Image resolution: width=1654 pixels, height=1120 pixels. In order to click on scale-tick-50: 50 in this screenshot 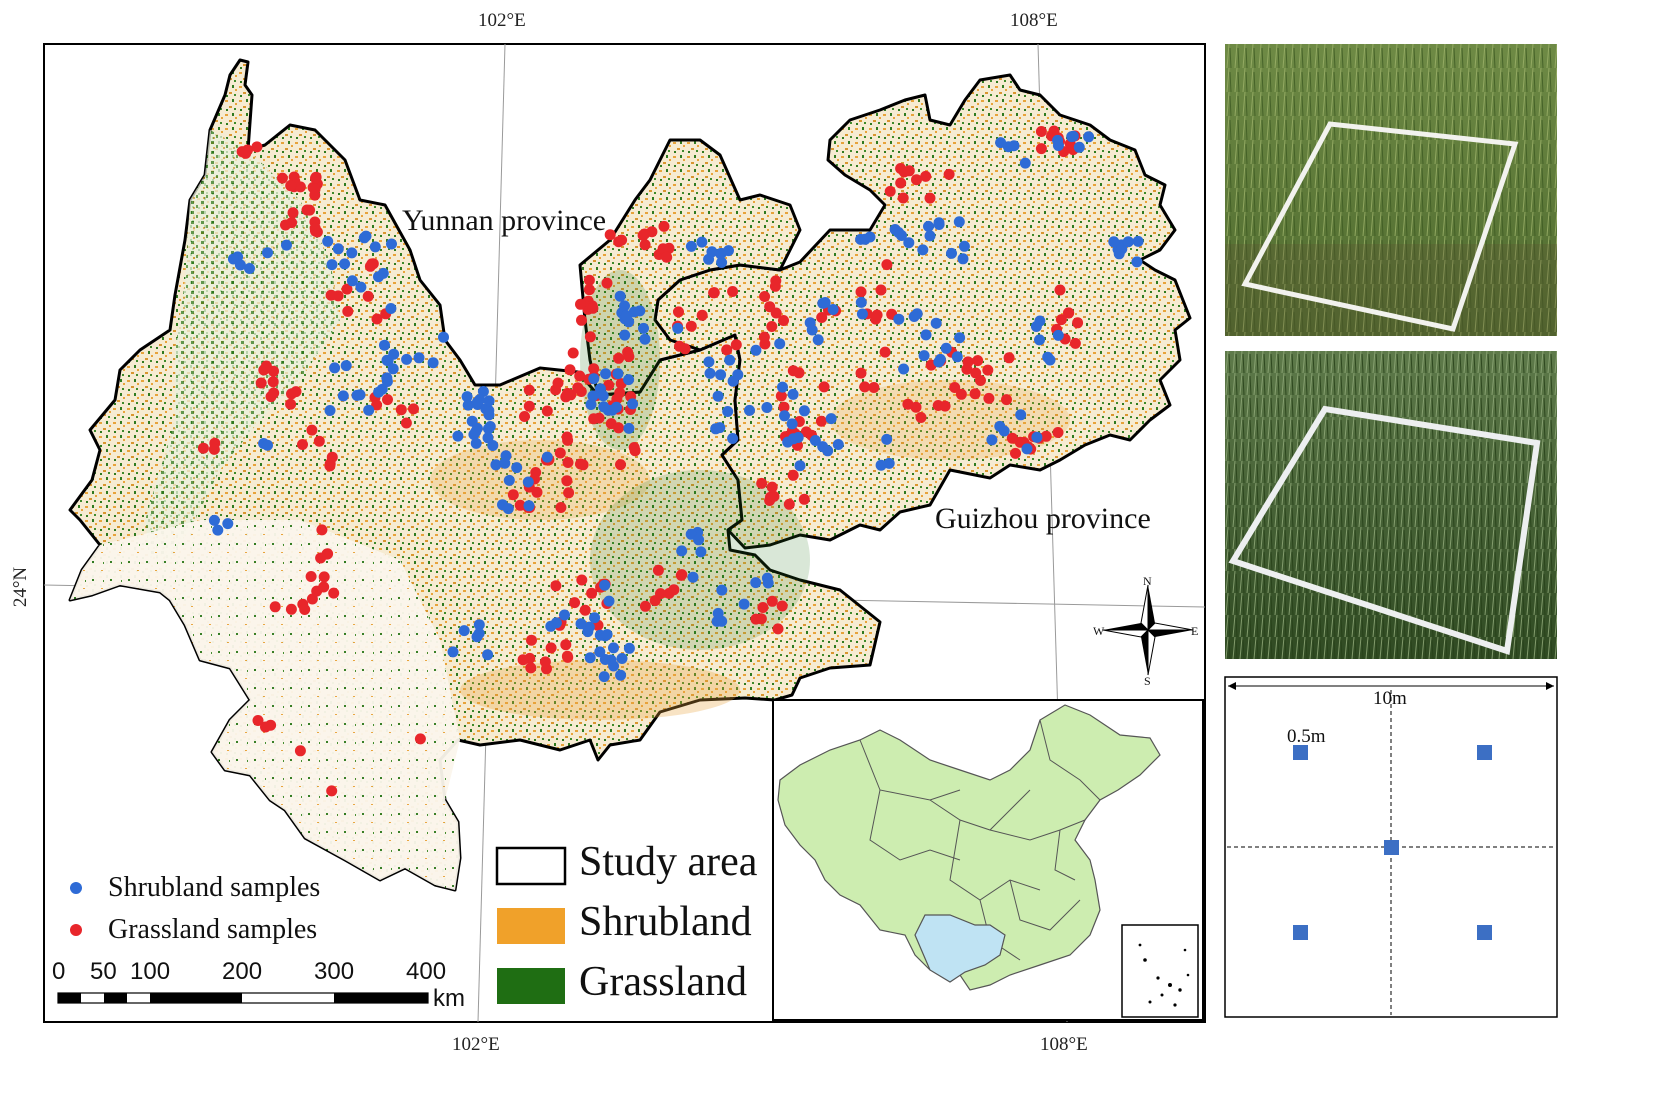, I will do `click(103, 971)`.